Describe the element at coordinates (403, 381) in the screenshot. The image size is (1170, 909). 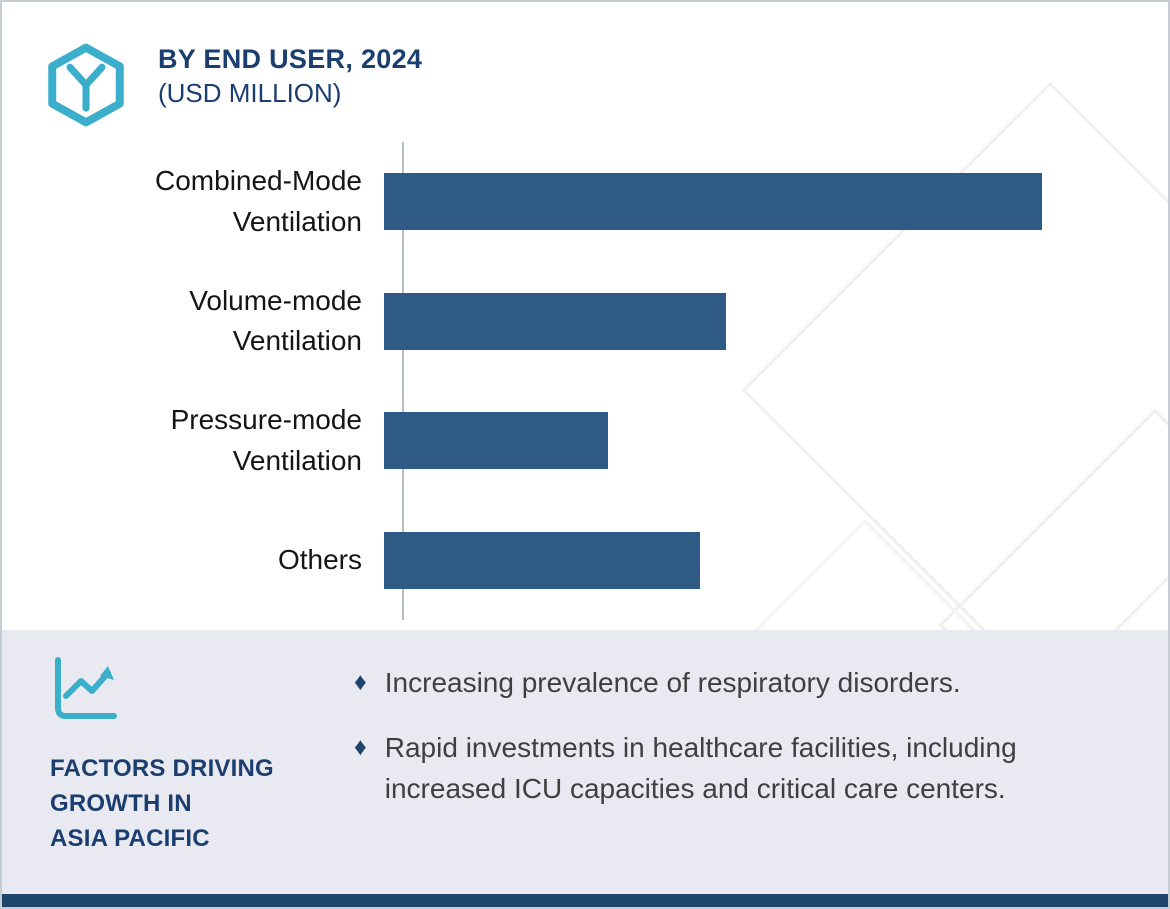
I see `y-axis-line` at that location.